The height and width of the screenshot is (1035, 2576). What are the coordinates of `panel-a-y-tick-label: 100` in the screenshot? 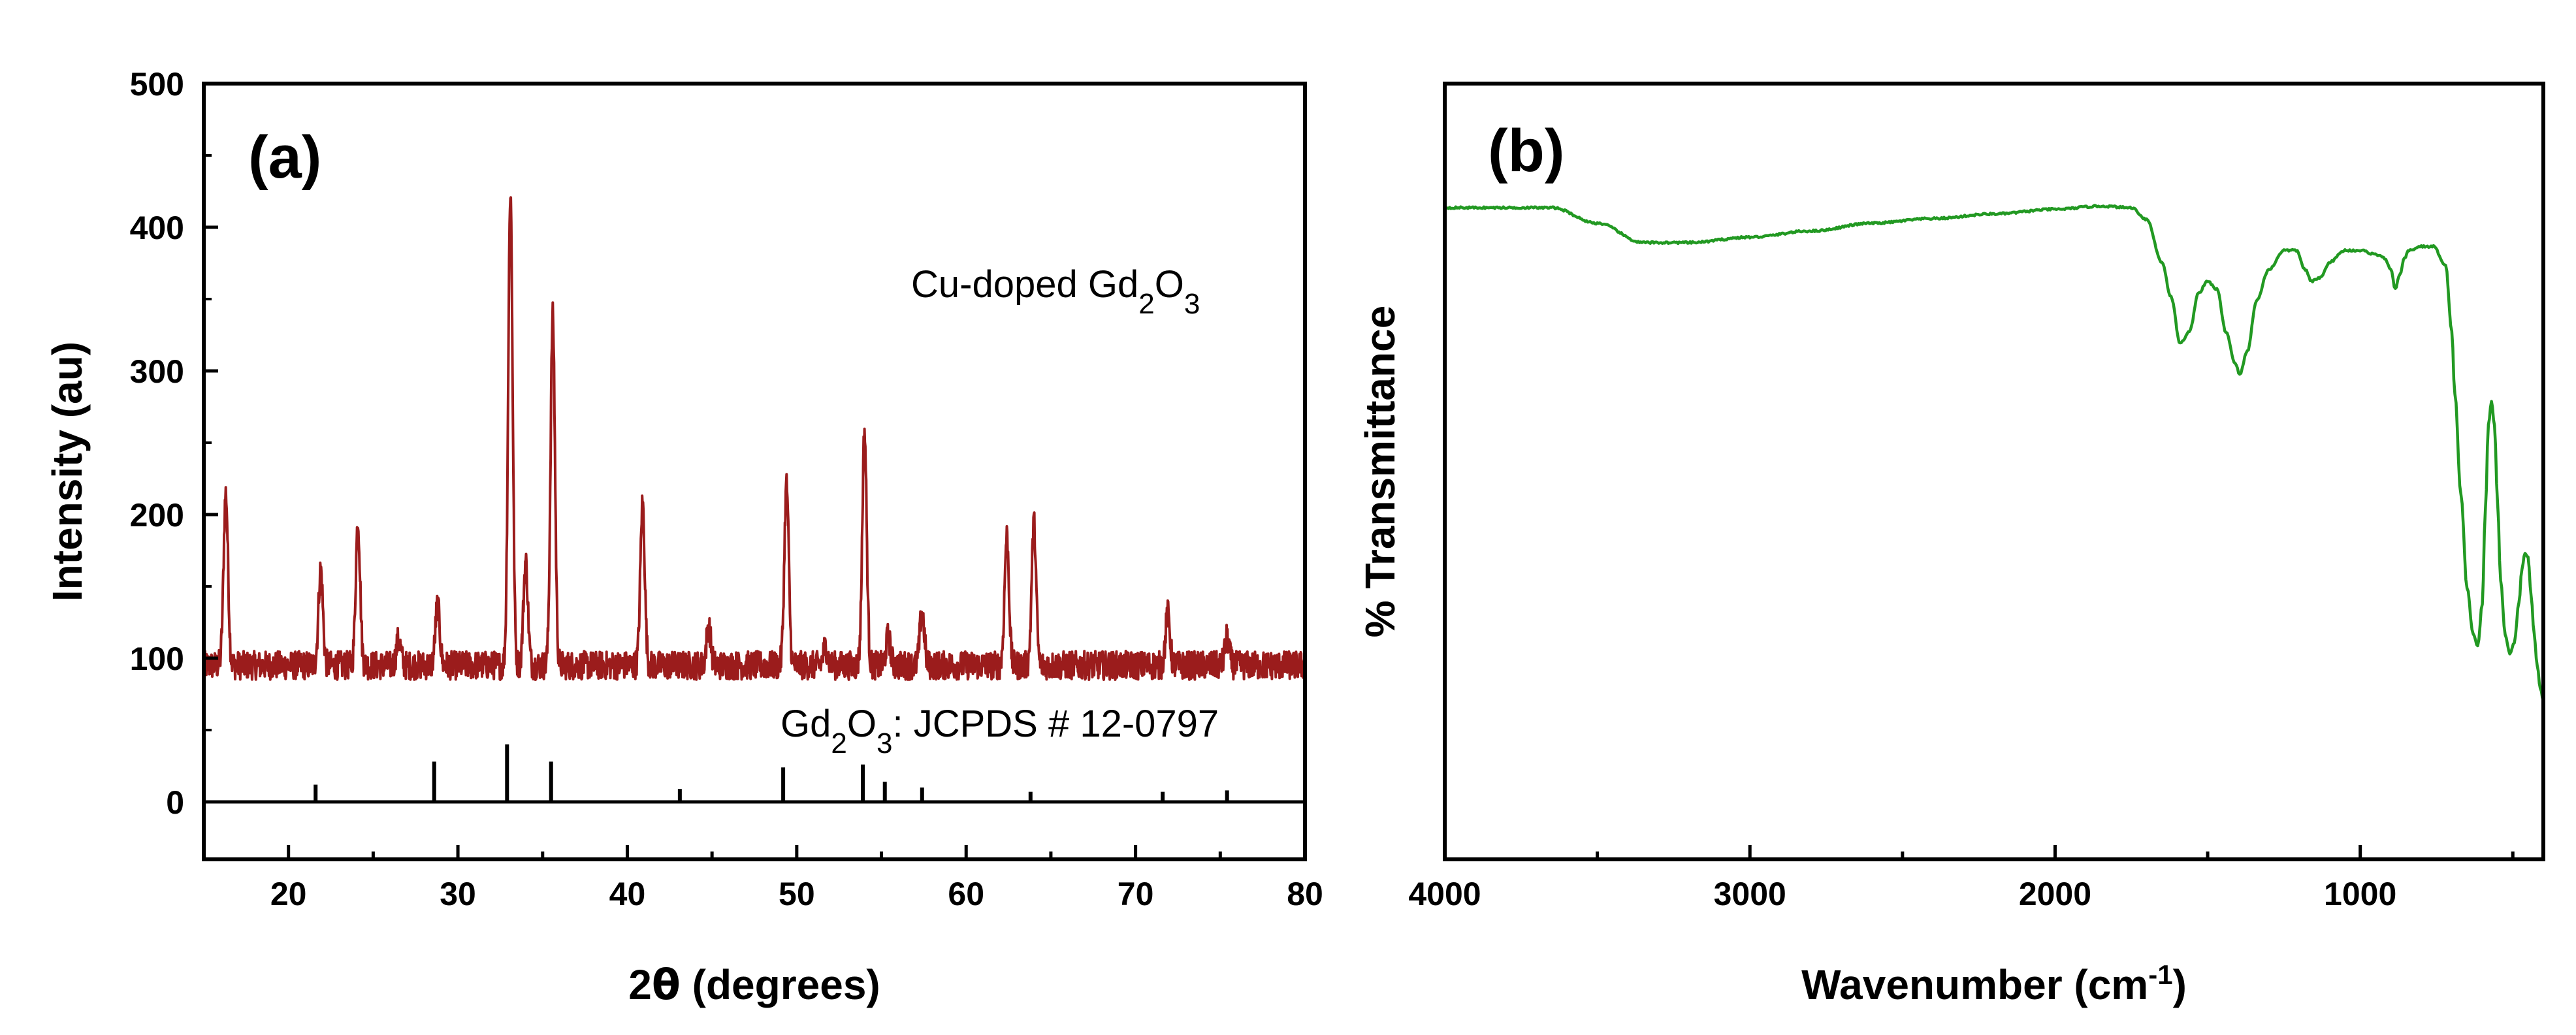 It's located at (157, 659).